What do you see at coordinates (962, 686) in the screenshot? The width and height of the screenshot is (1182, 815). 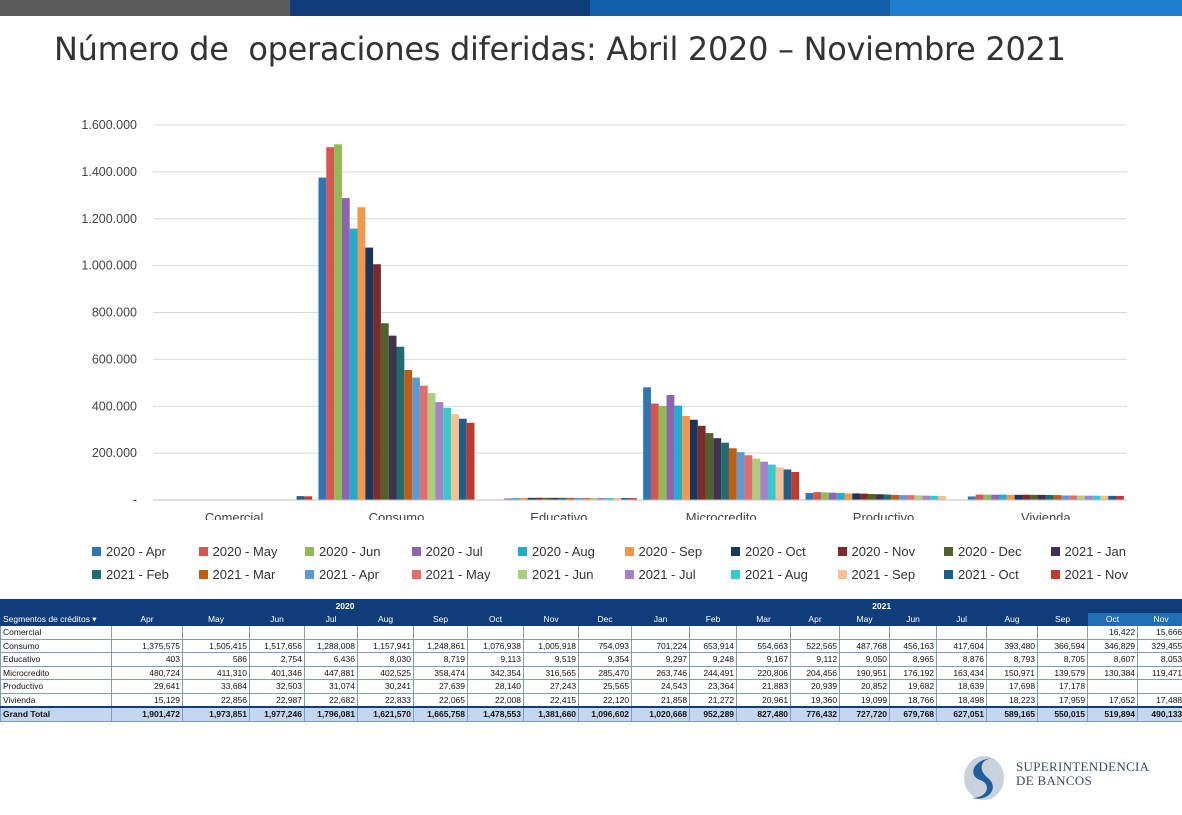 I see `table-cell: 18,639` at bounding box center [962, 686].